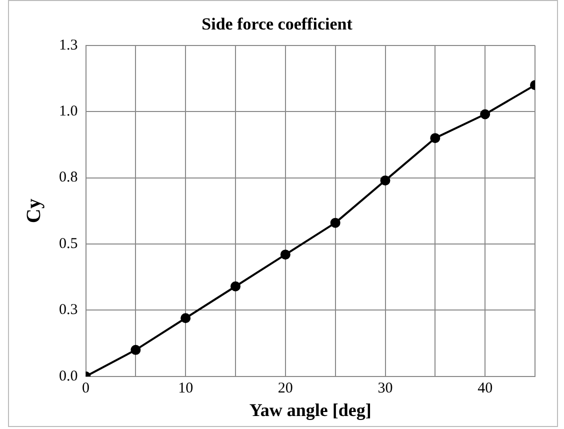 Image resolution: width=564 pixels, height=429 pixels. What do you see at coordinates (186, 388) in the screenshot?
I see `x-tick-label: 10` at bounding box center [186, 388].